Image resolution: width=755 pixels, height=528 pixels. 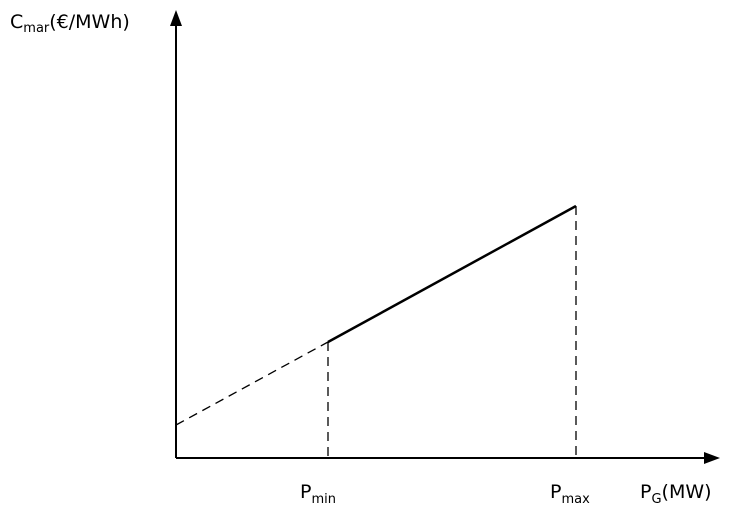 I want to click on y-axis-arrow, so click(x=176, y=18).